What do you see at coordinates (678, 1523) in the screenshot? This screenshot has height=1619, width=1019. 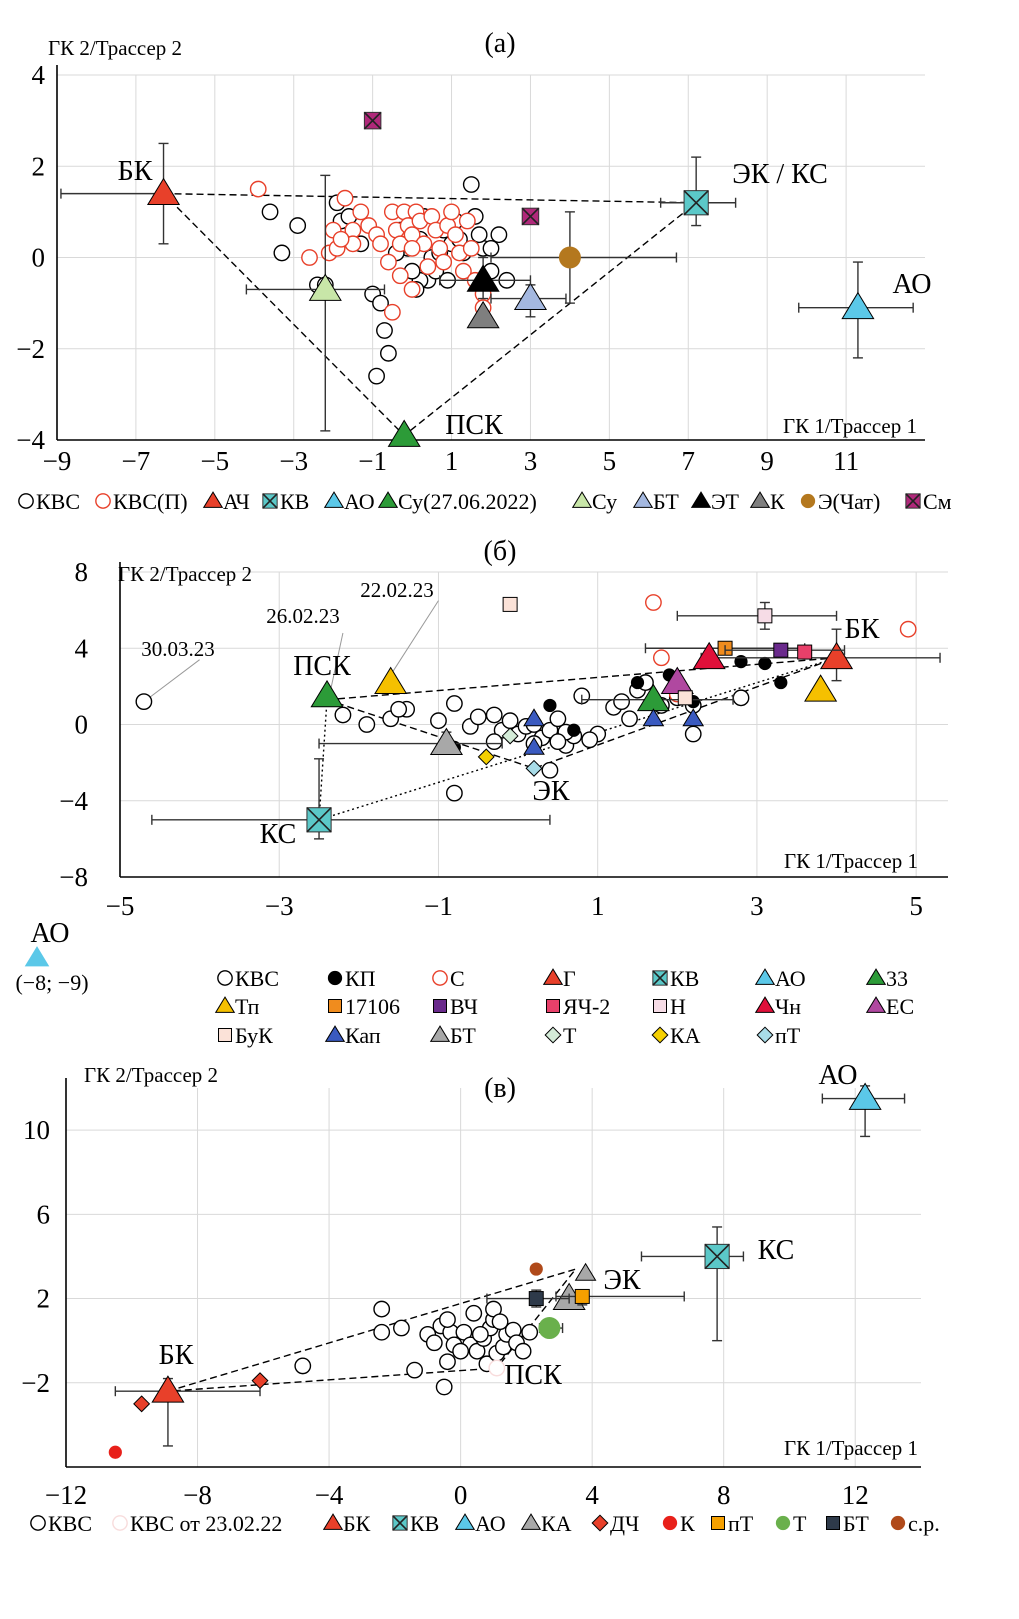 I see `legend-item: К` at bounding box center [678, 1523].